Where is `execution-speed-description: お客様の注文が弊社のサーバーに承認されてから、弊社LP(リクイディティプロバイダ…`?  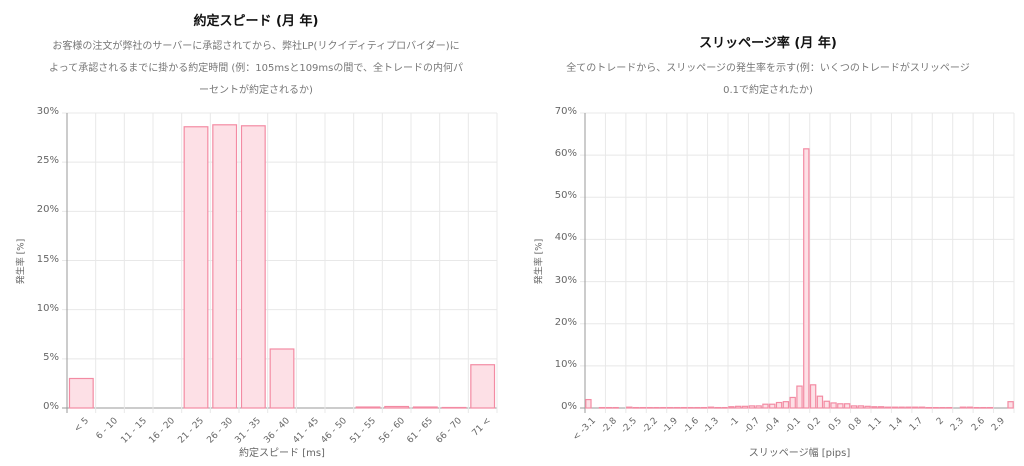 execution-speed-description: お客様の注文が弊社のサーバーに承認されてから、弊社LP(リクイディティプロバイダ… is located at coordinates (256, 69).